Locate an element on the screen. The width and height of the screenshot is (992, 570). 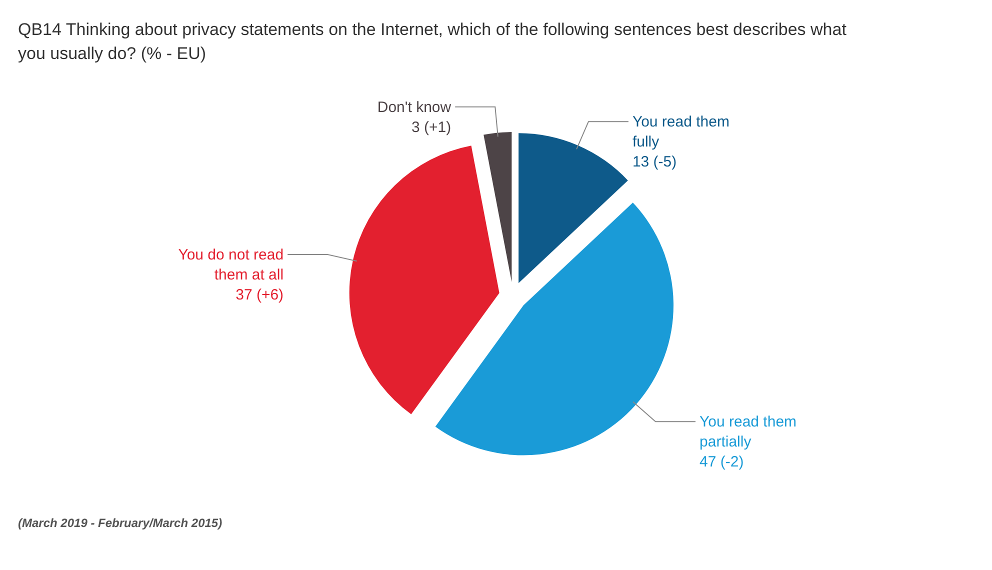
text: (March 2019 - February/March 2015) is located at coordinates (120, 523).